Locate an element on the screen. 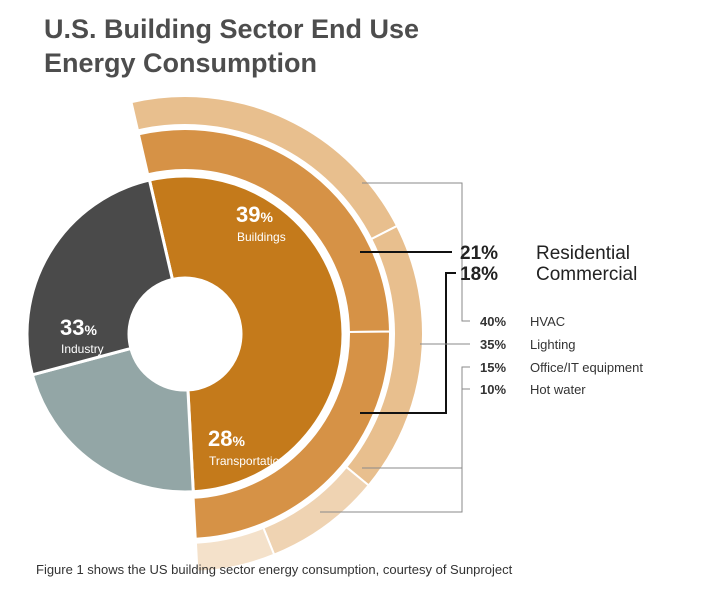 The image size is (720, 600). bracket-line-hvac is located at coordinates (416, 252).